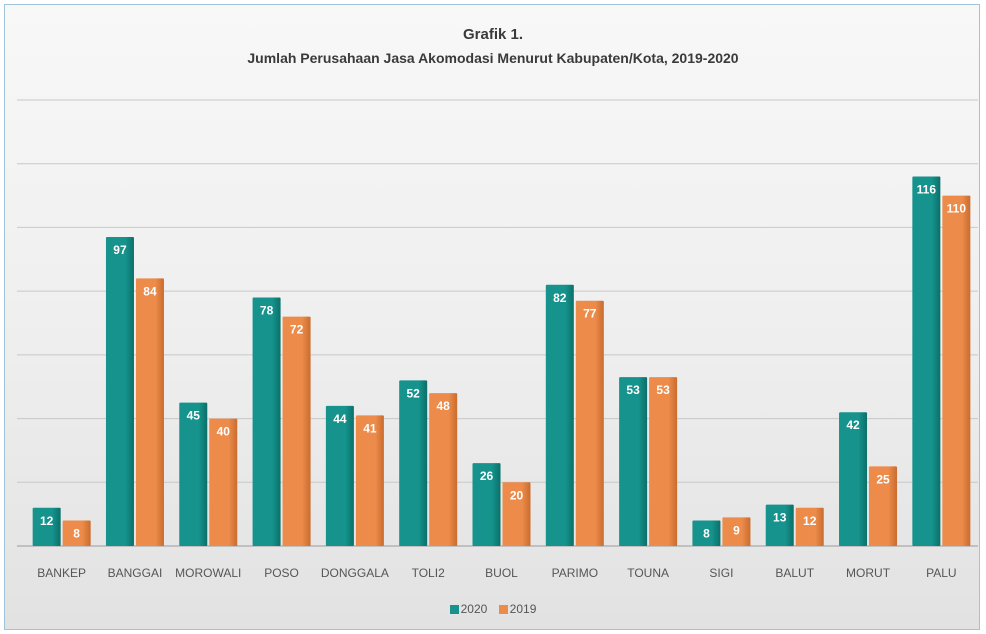  I want to click on data-label: 82, so click(560, 298).